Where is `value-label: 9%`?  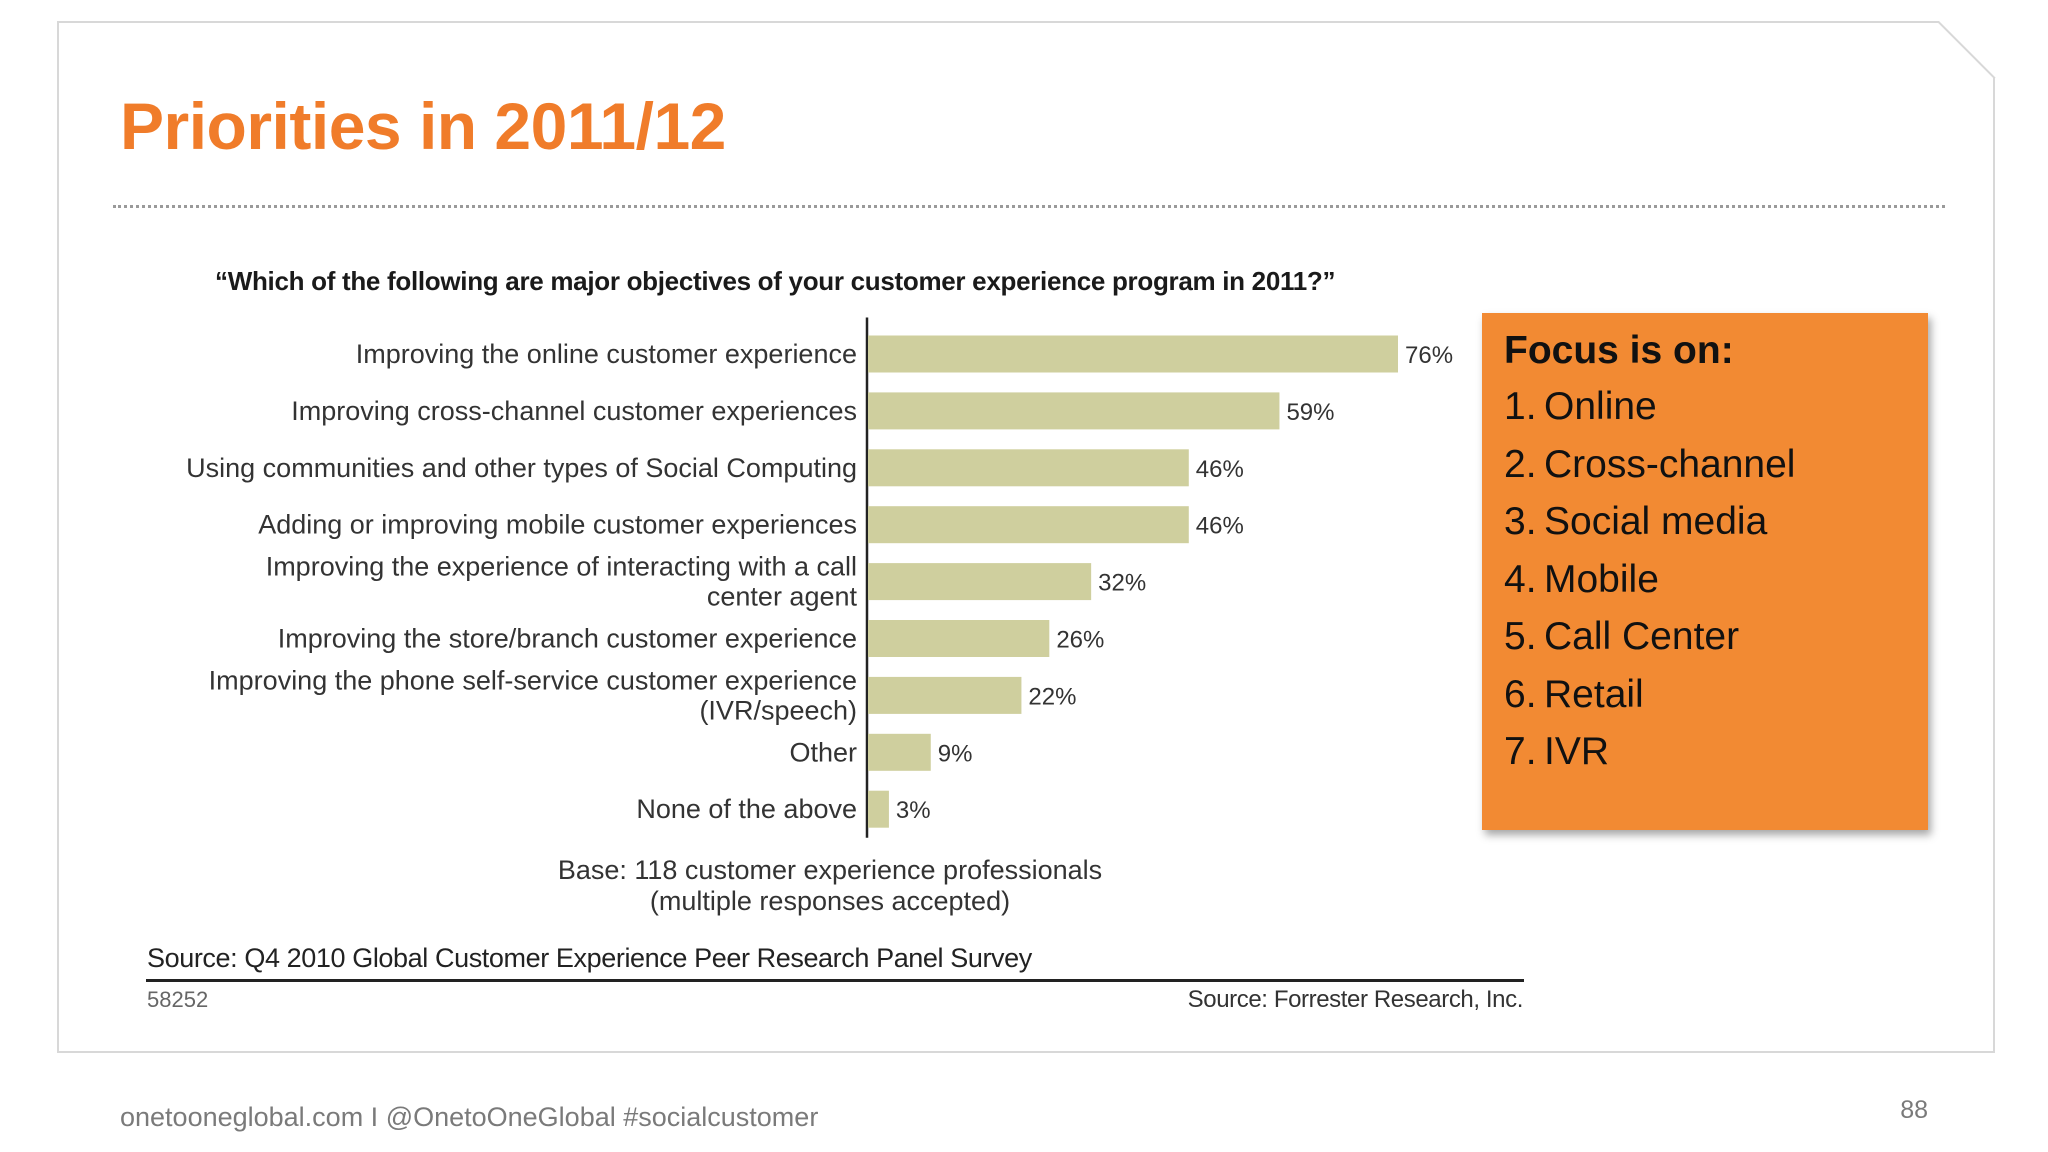 value-label: 9% is located at coordinates (955, 753).